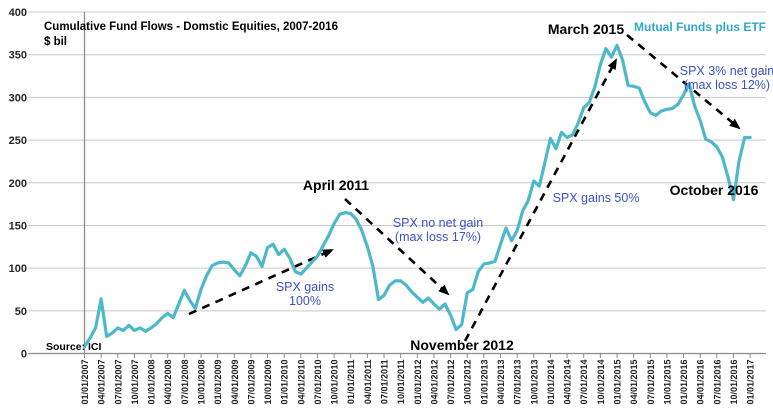  What do you see at coordinates (305, 301) in the screenshot?
I see `annotation-line: 100%` at bounding box center [305, 301].